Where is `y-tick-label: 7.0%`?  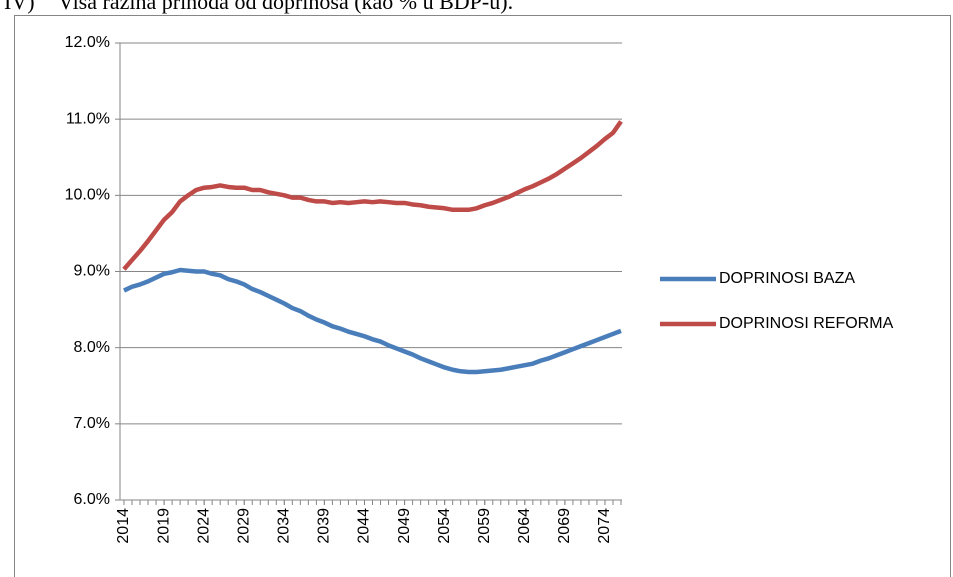 y-tick-label: 7.0% is located at coordinates (92, 423).